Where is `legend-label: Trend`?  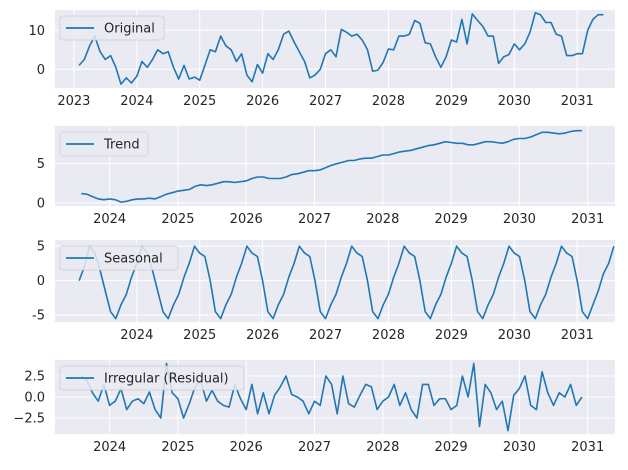
legend-label: Trend is located at coordinates (121, 145).